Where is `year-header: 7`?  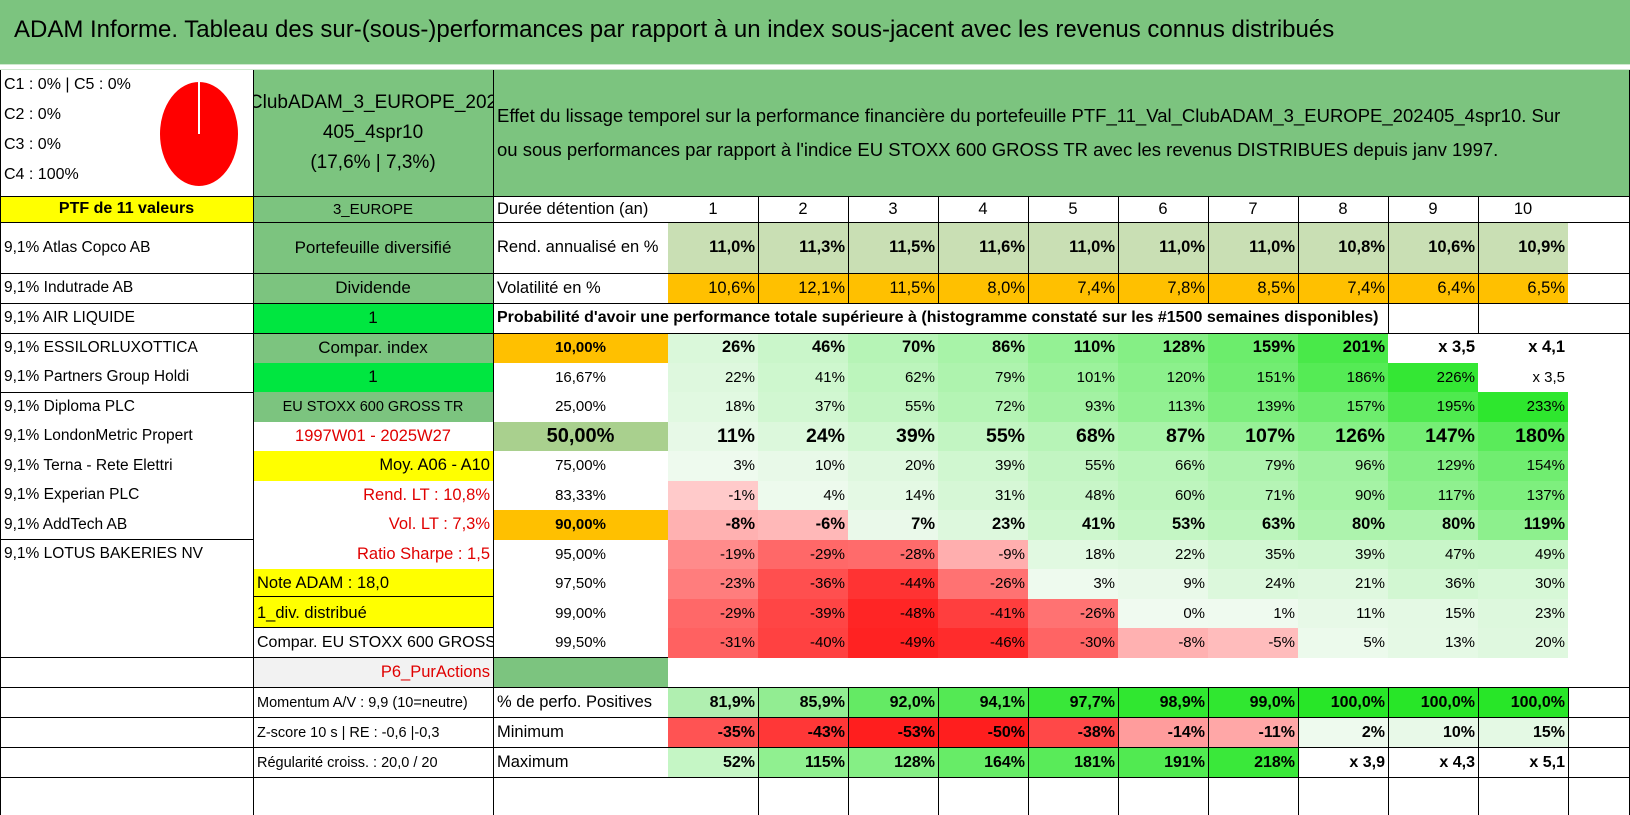 year-header: 7 is located at coordinates (1253, 208).